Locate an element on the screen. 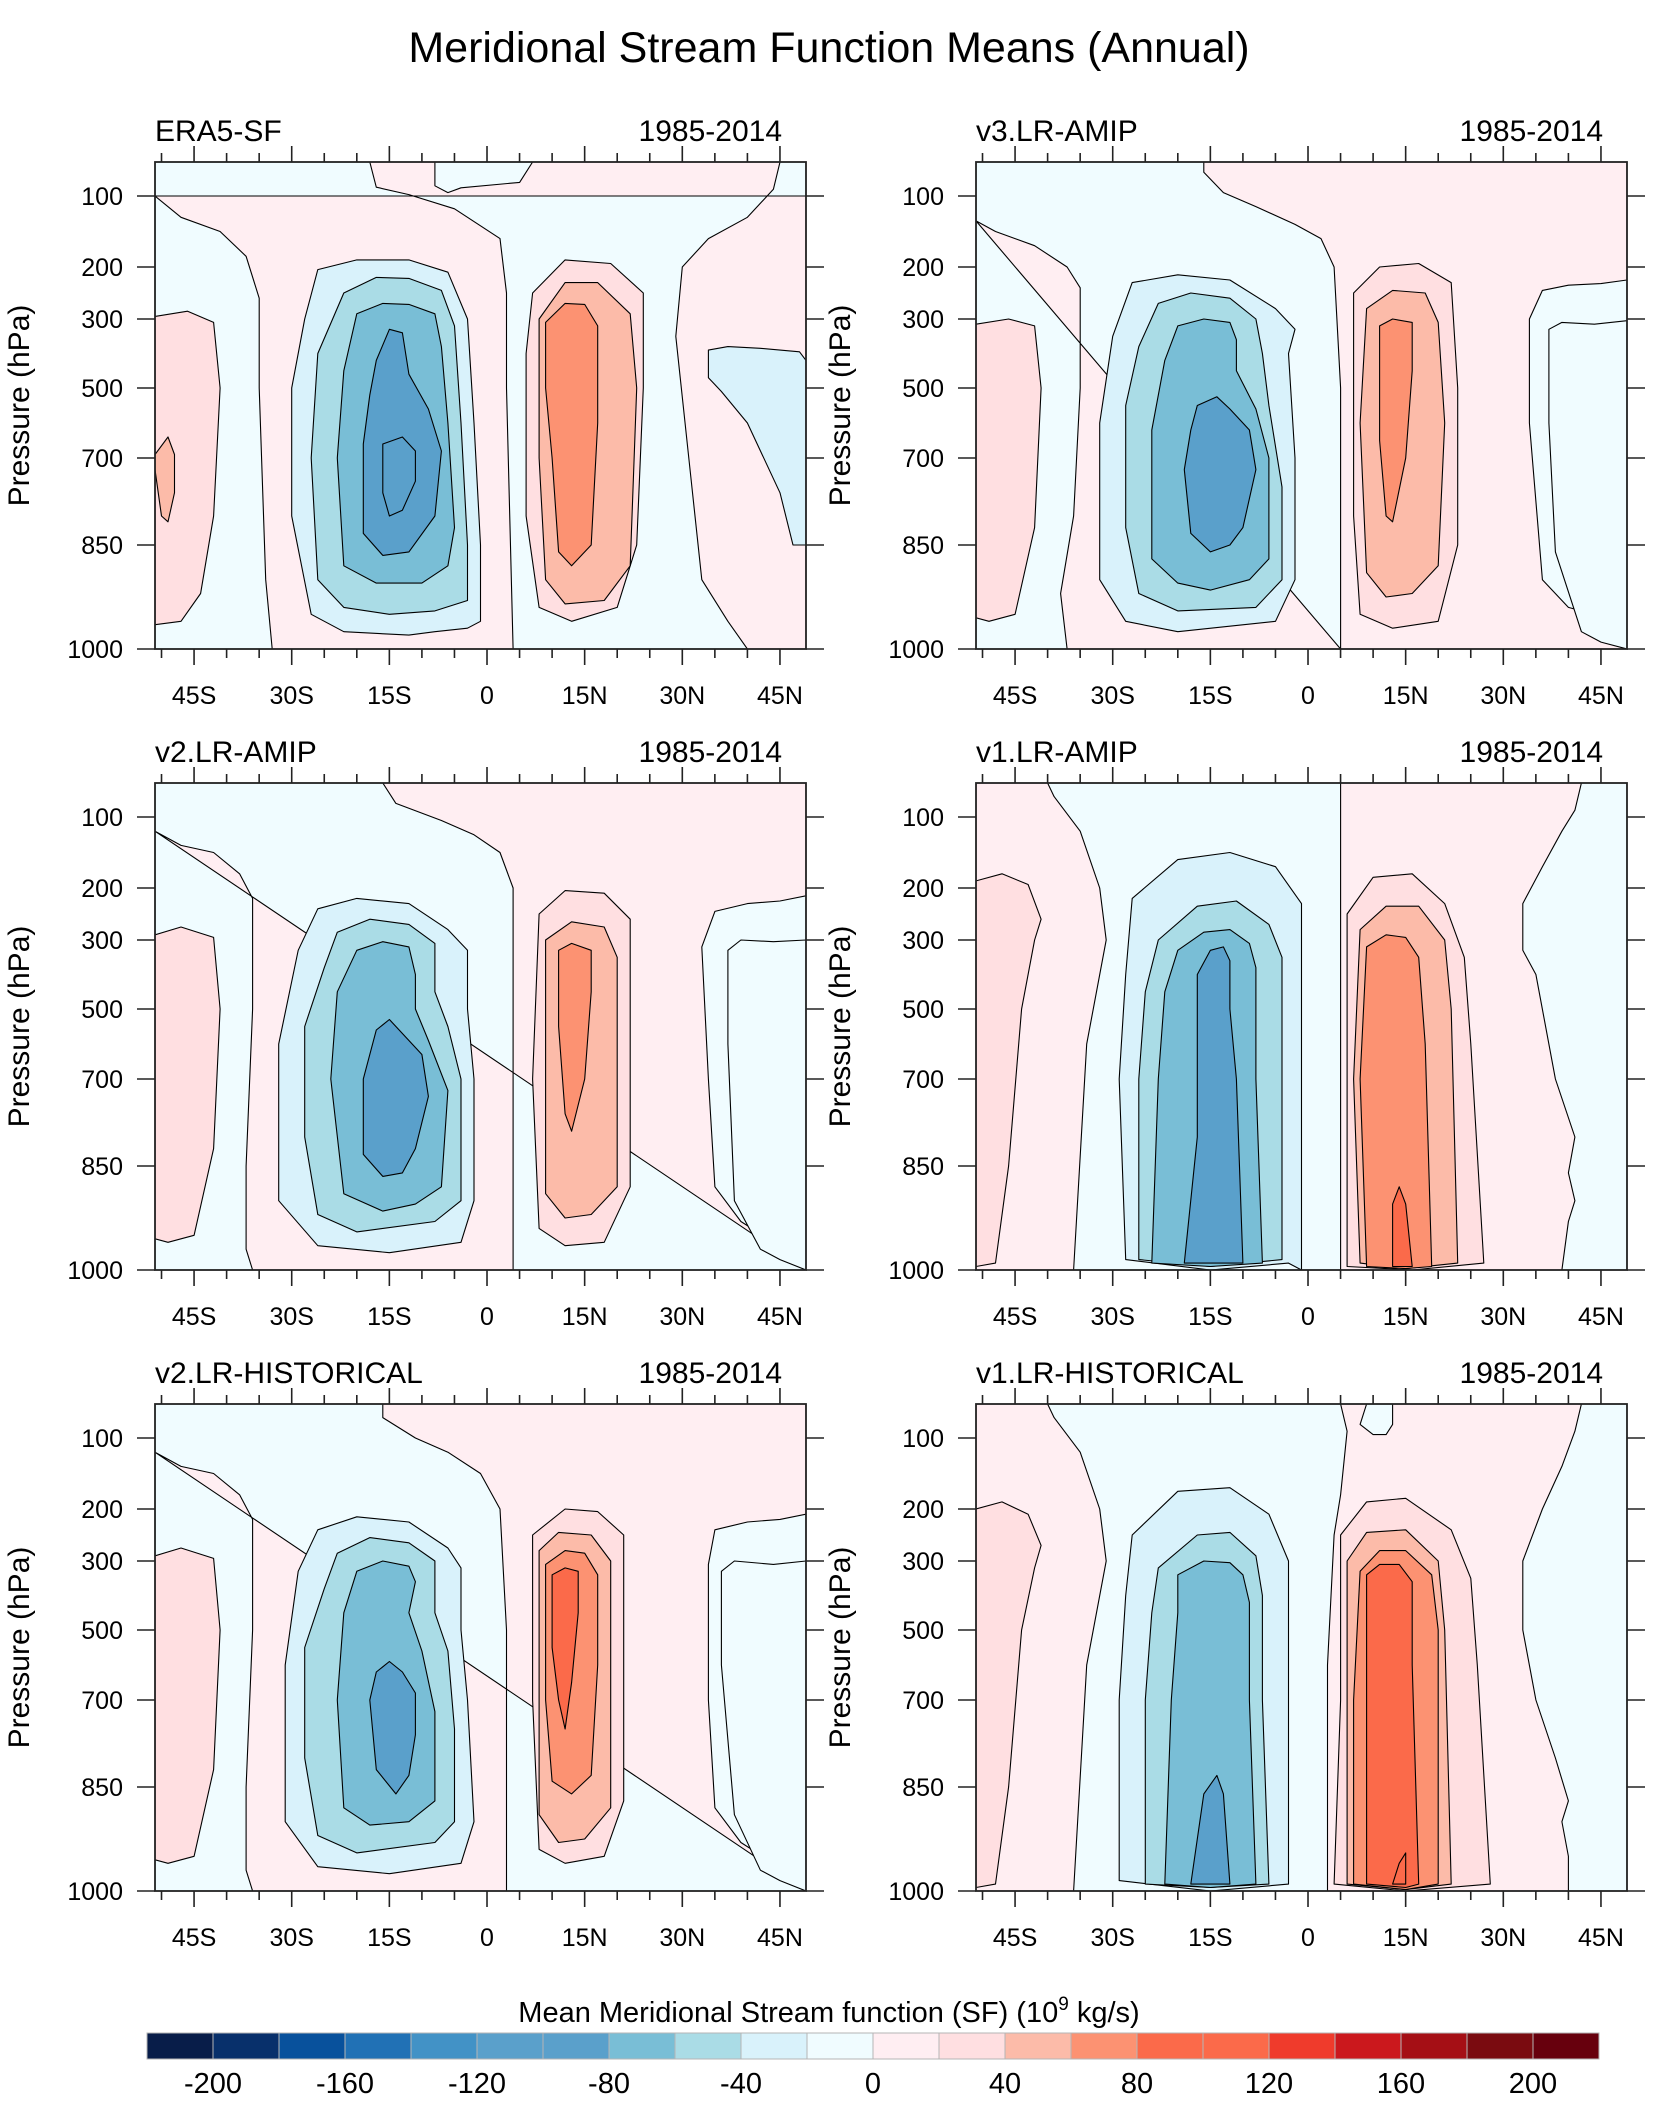 This screenshot has width=1658, height=2121. colorbar-tick-label: 120 is located at coordinates (1269, 2084).